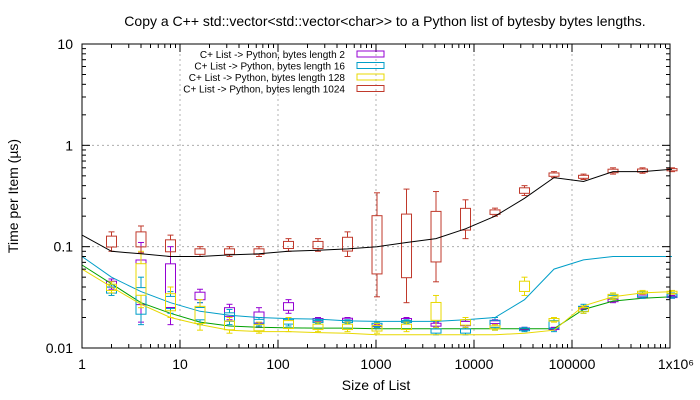 The image size is (700, 400). I want to click on legend-label: C+ List -> Python, bytes length 128, so click(267, 78).